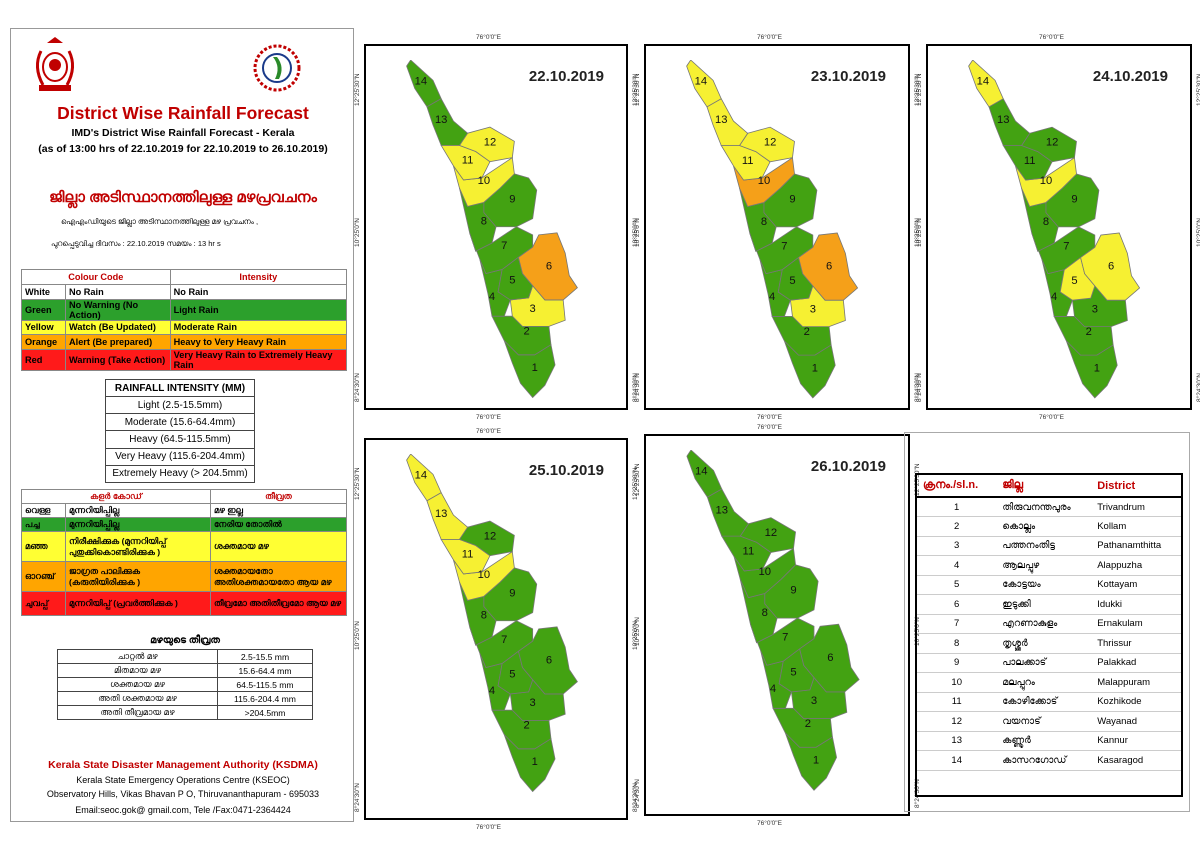 The image size is (1200, 848). I want to click on colour-action: Watch (Be Updated), so click(118, 327).